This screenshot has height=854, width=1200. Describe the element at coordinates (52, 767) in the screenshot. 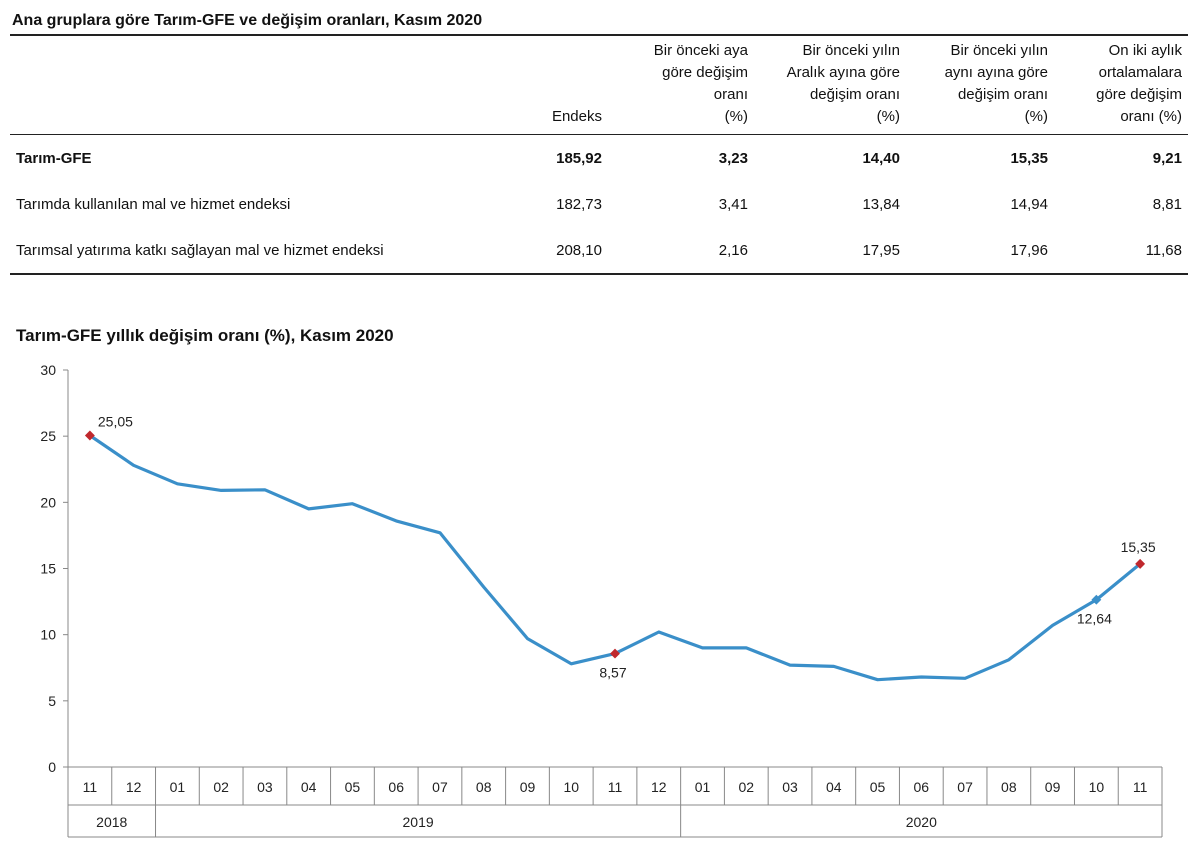

I see `y-tick-label: 0` at that location.